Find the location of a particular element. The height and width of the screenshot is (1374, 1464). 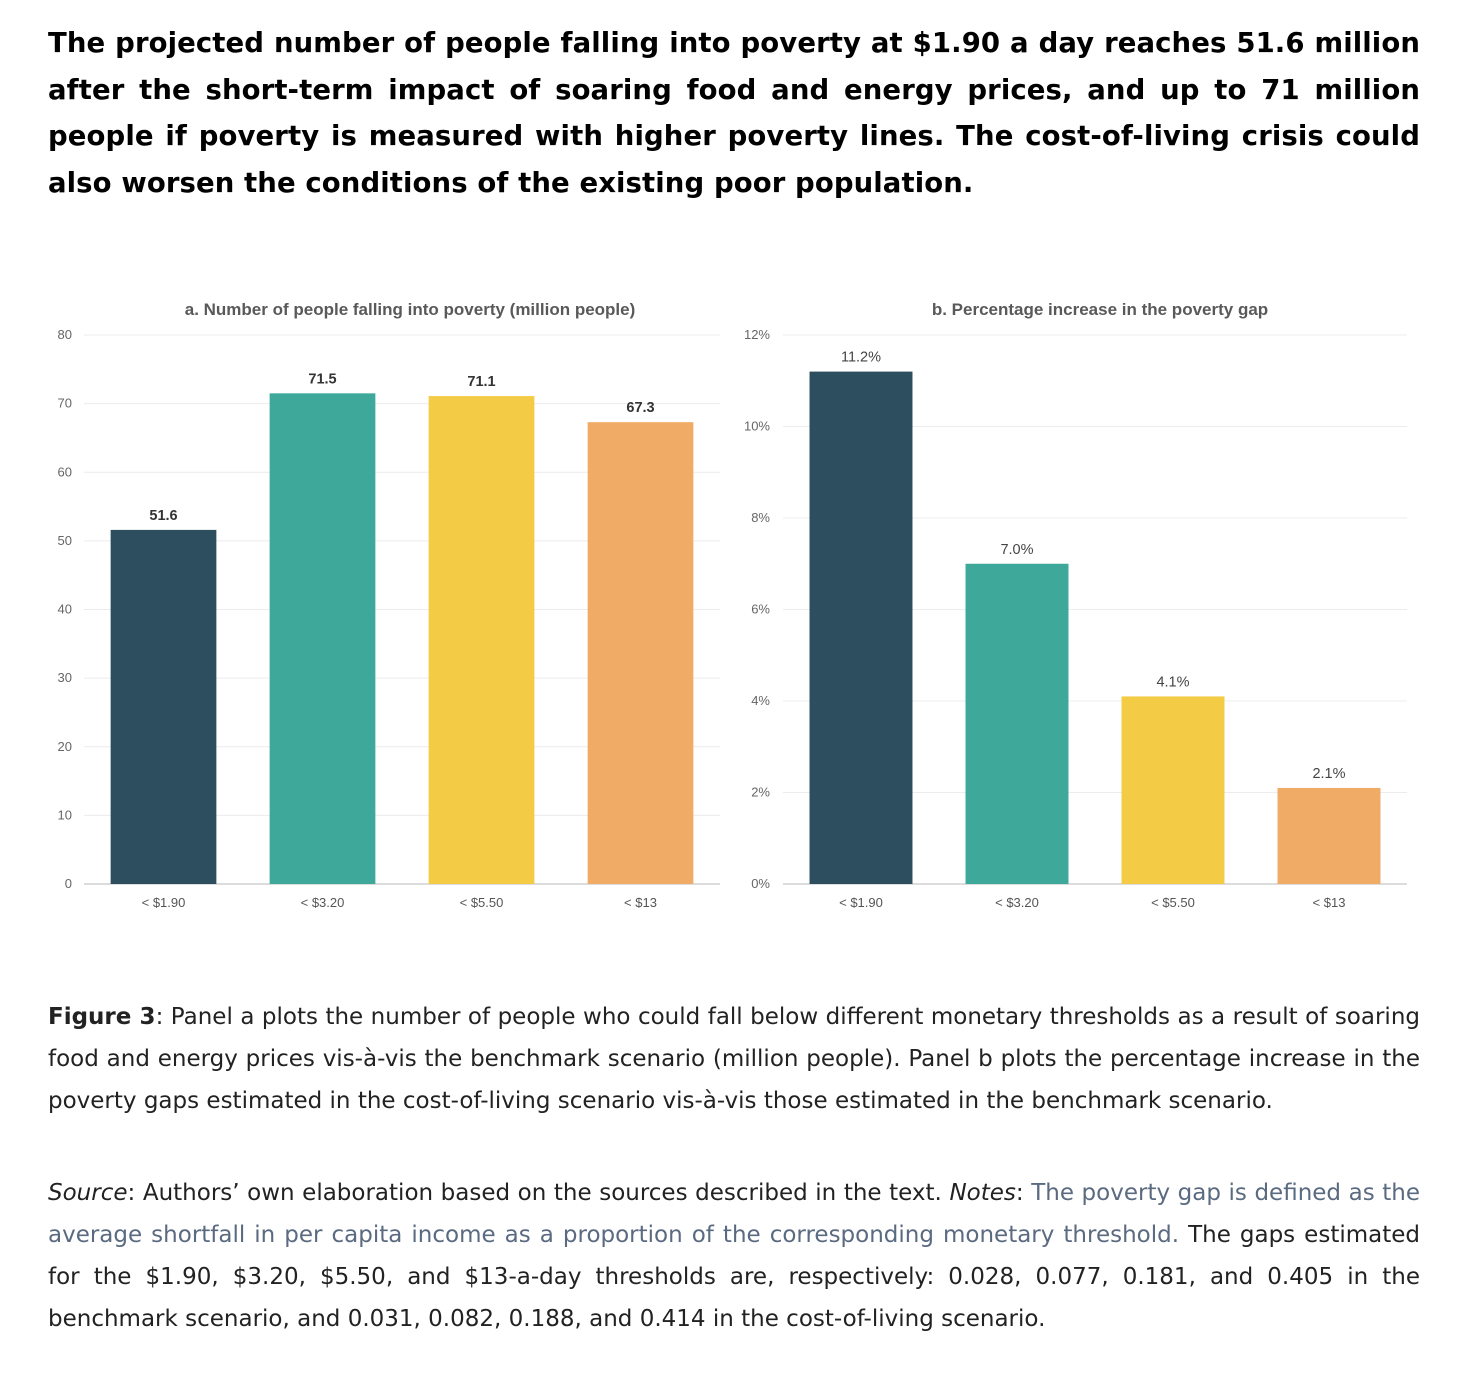

y-tick-label: 70 is located at coordinates (65, 403).